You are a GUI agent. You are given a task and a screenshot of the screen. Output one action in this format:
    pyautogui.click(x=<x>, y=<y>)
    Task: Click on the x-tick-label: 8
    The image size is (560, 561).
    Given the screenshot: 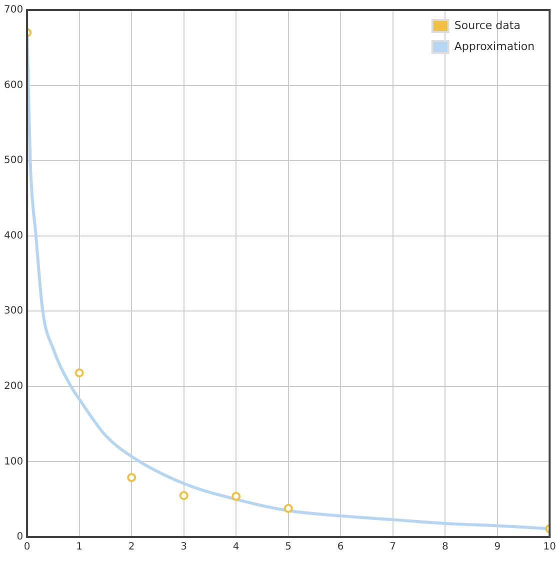 What is the action you would take?
    pyautogui.click(x=445, y=547)
    